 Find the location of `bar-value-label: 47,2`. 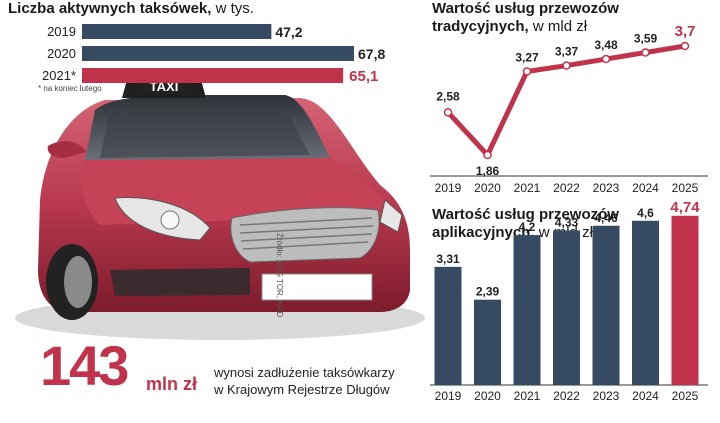

bar-value-label: 47,2 is located at coordinates (288, 32).